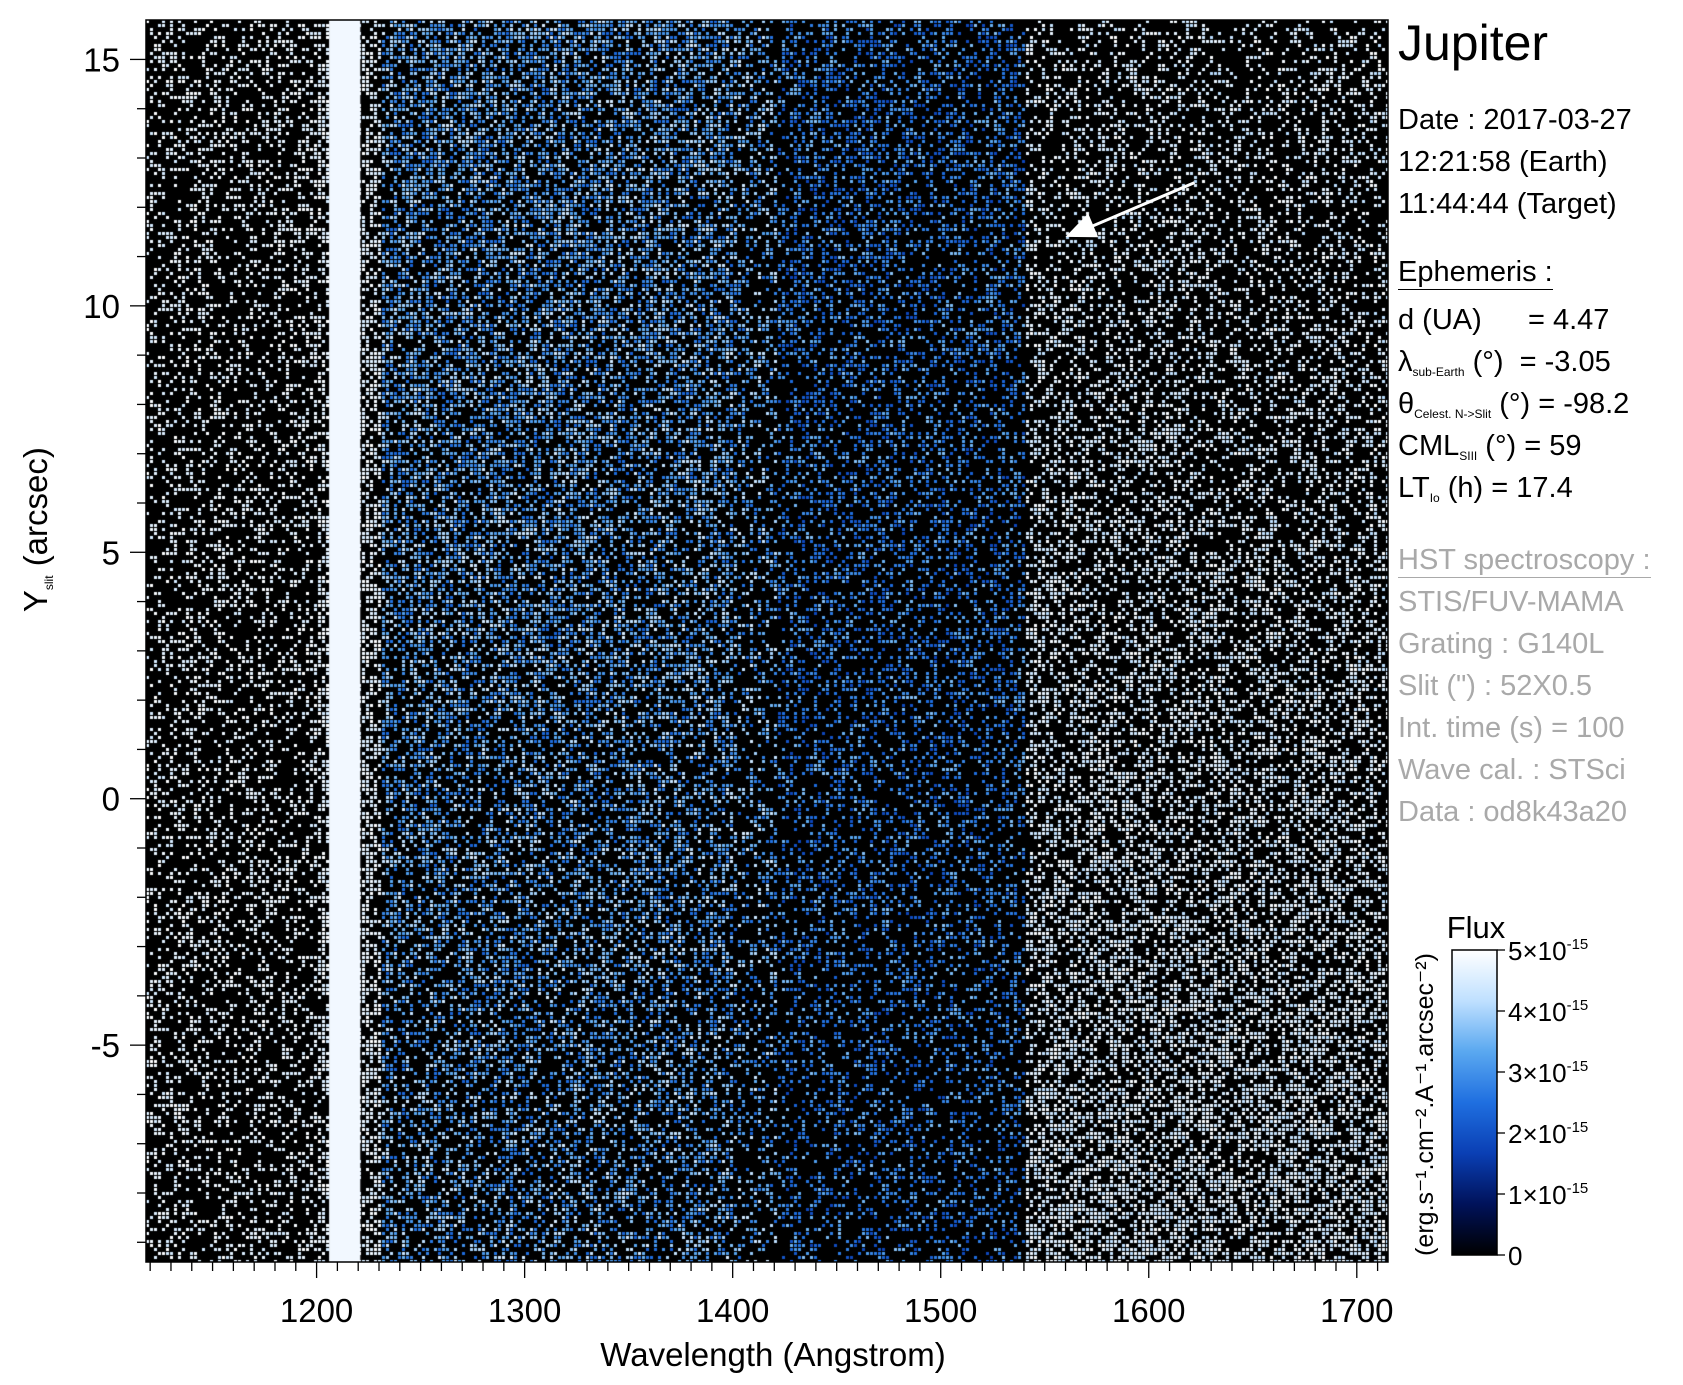 The width and height of the screenshot is (1683, 1385). What do you see at coordinates (1548, 1012) in the screenshot?
I see `colorbar-tick-label: 4×10⁻¹⁵` at bounding box center [1548, 1012].